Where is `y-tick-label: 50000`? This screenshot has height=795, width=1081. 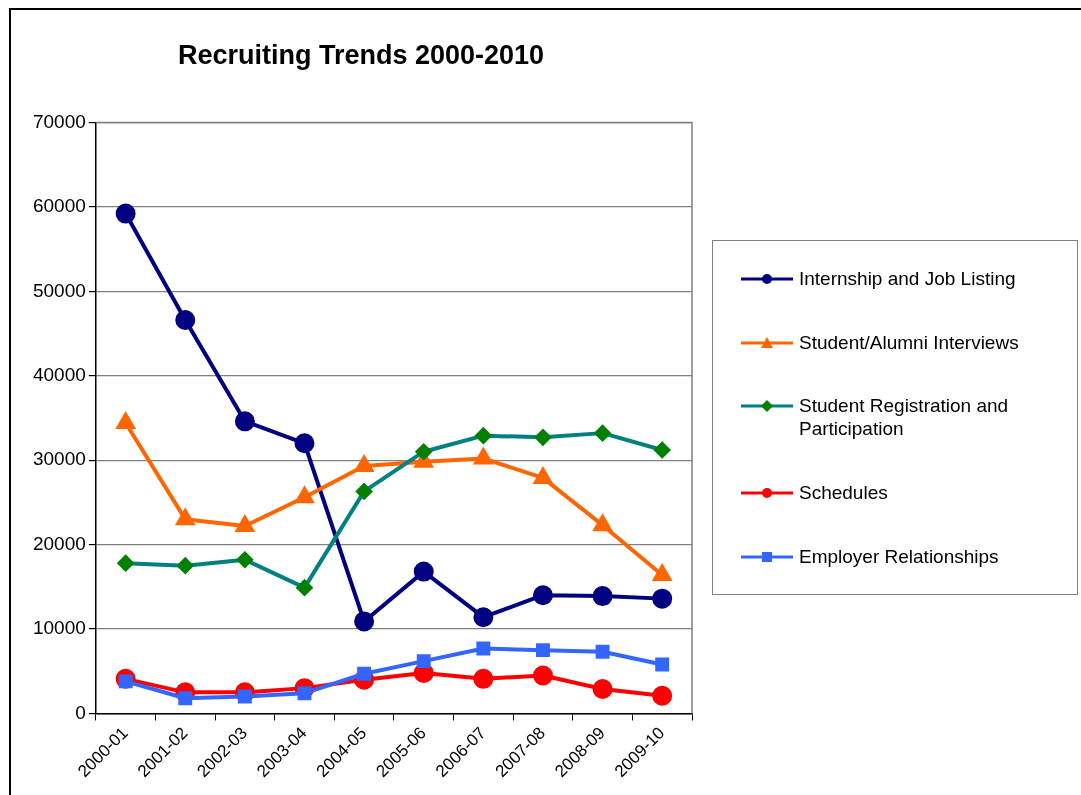
y-tick-label: 50000 is located at coordinates (59, 290).